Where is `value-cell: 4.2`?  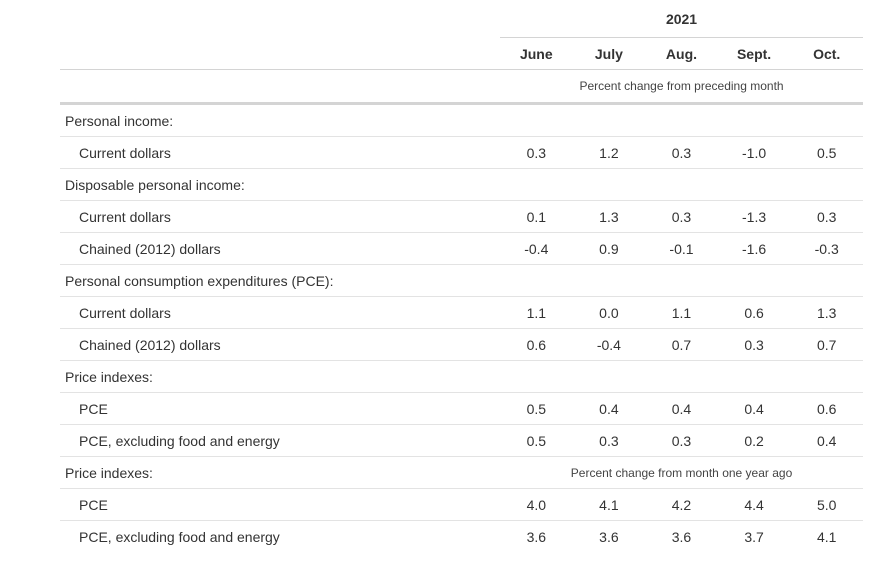 value-cell: 4.2 is located at coordinates (681, 504).